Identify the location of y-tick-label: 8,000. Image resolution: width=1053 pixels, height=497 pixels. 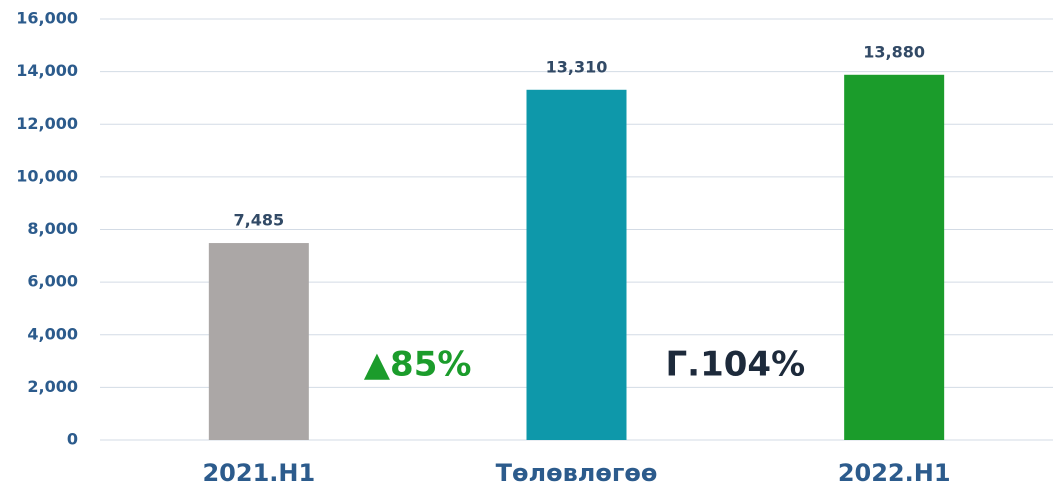
(52, 228).